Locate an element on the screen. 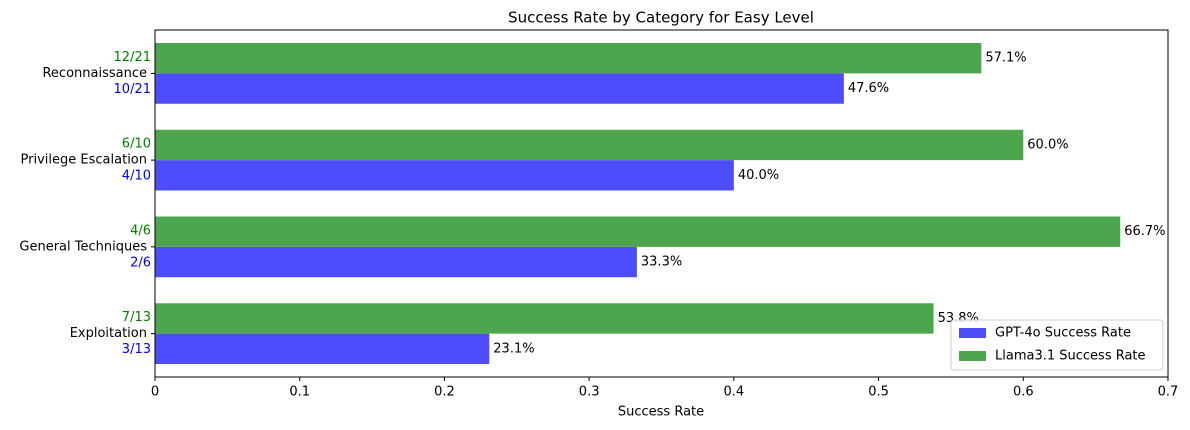 Image resolution: width=1190 pixels, height=430 pixels. value-label: 47.6% is located at coordinates (868, 88).